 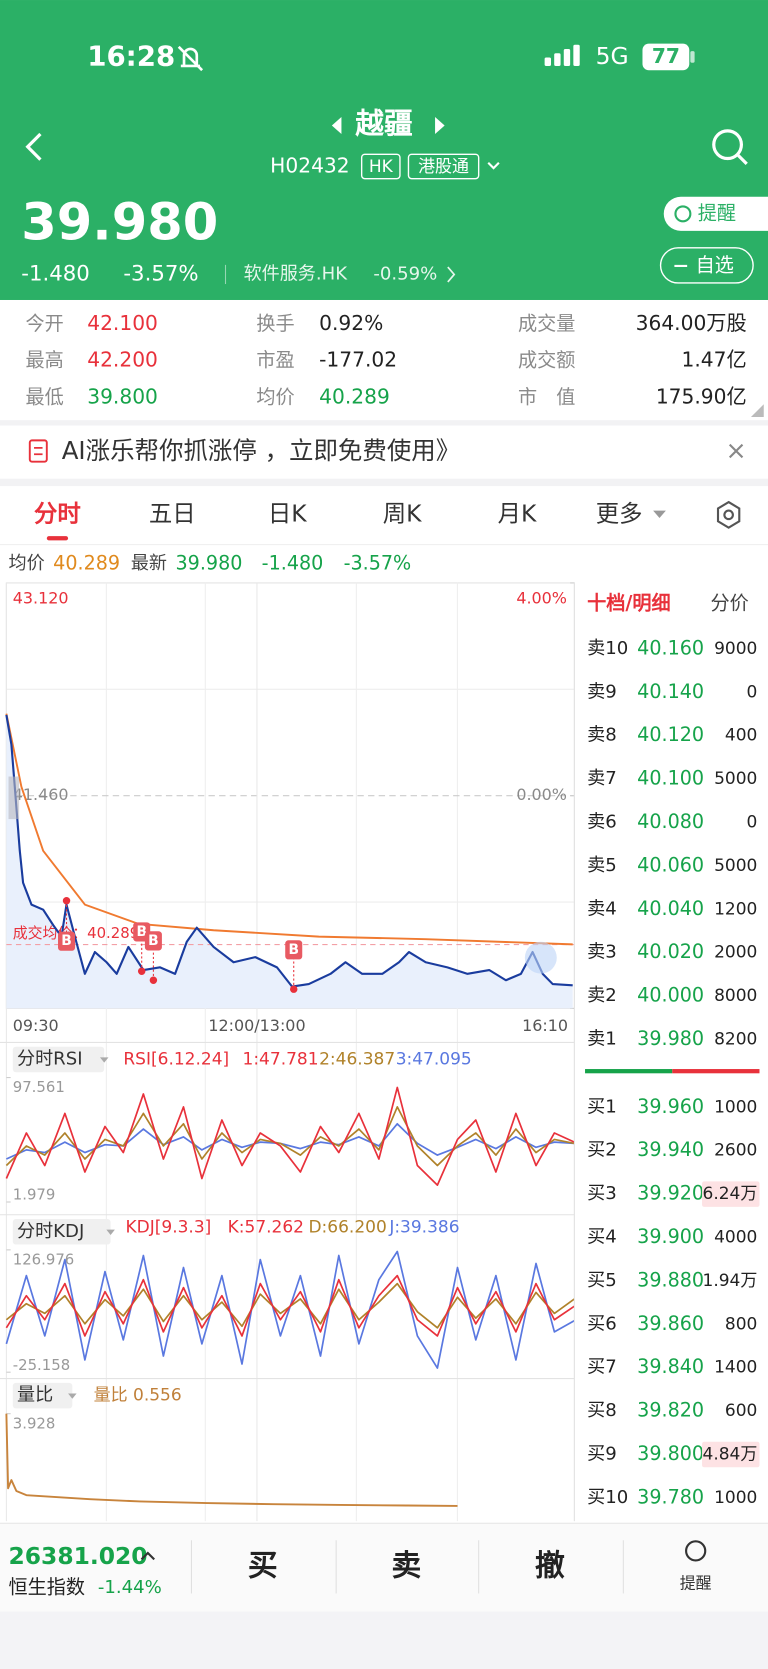 I want to click on order-label: 卖10, so click(x=607, y=648).